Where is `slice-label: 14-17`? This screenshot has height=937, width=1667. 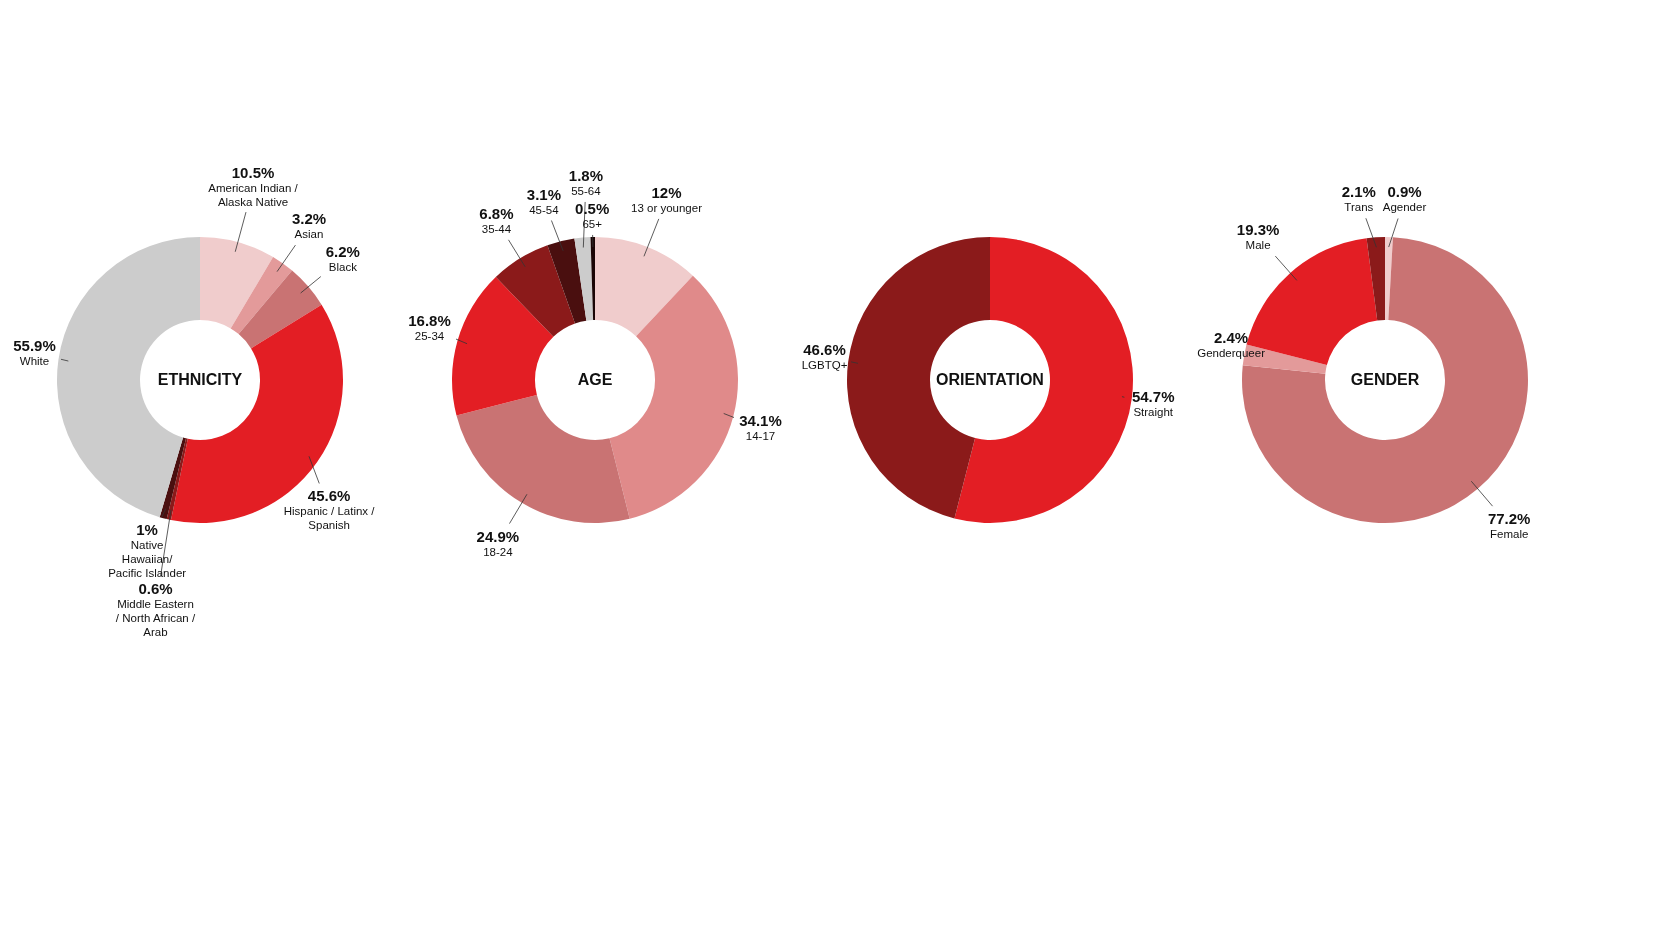
slice-label: 14-17 is located at coordinates (760, 436).